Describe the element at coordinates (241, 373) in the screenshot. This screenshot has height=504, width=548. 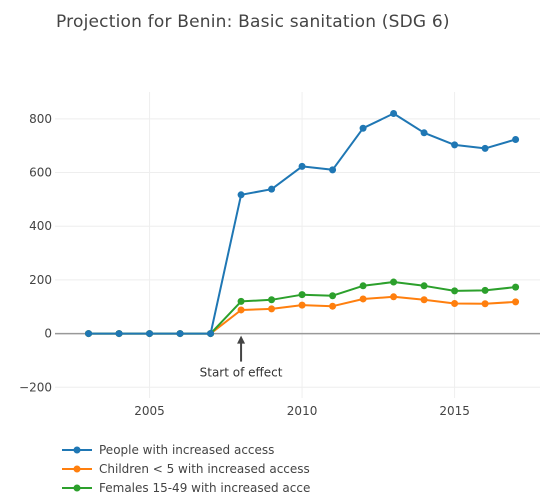
I see `annotation-text: Start of effect` at that location.